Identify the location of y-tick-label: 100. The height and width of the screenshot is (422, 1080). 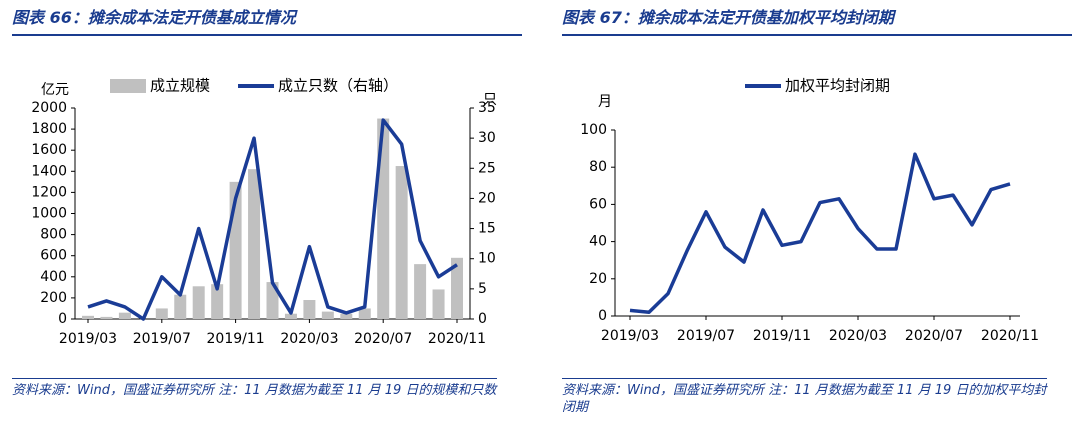
(593, 130).